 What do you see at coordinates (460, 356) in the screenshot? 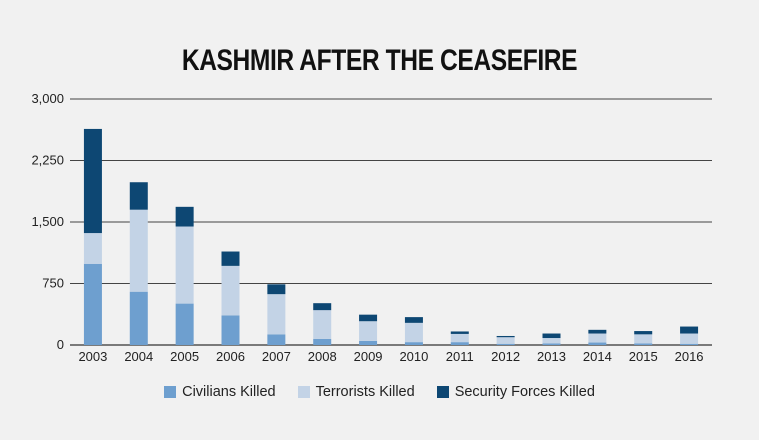
I see `x-tick-label: 2011` at bounding box center [460, 356].